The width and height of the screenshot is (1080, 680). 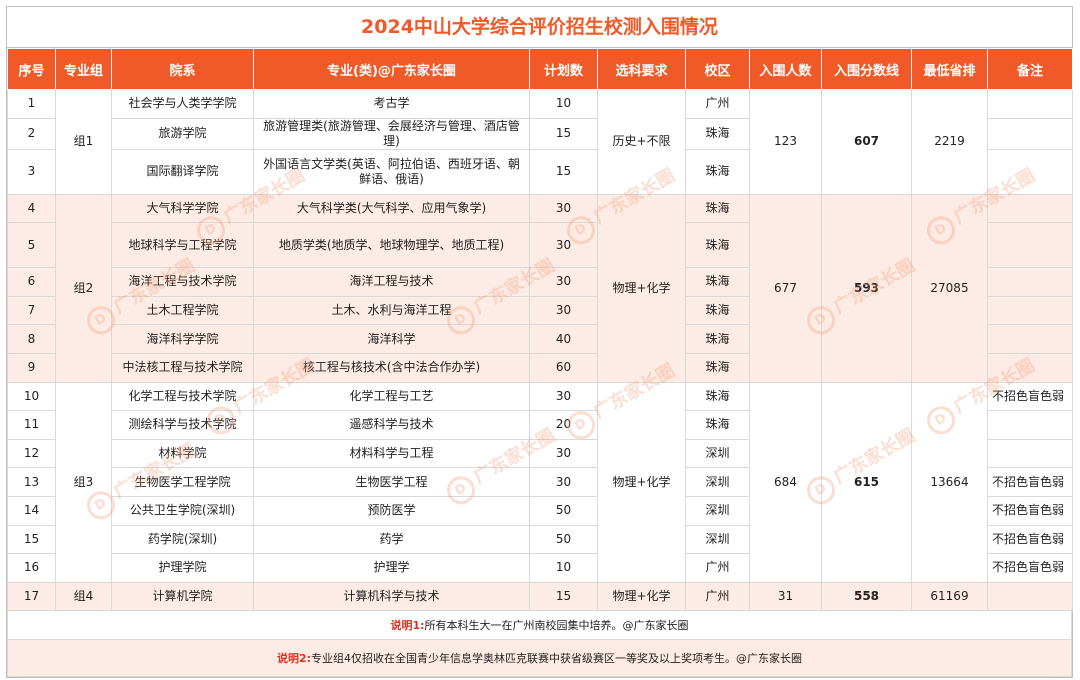 I want to click on row-school: 化学工程与技术学院, so click(x=182, y=396).